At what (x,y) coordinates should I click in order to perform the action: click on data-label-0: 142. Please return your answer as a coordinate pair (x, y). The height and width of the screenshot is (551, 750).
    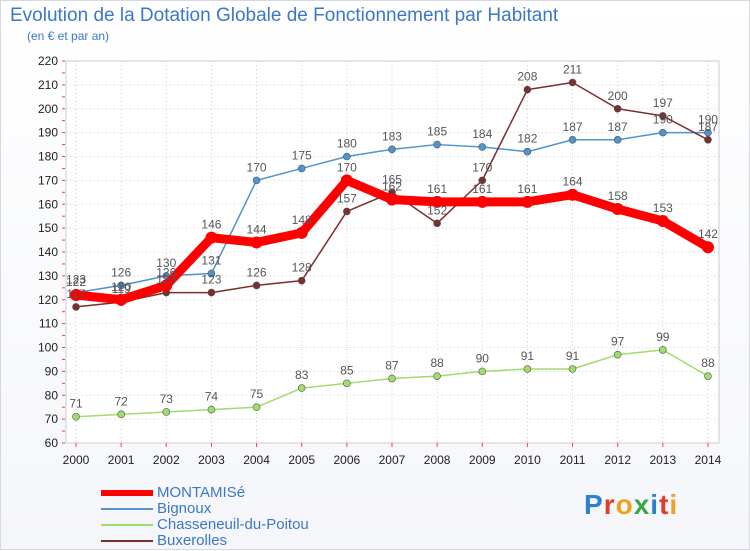
    Looking at the image, I should click on (708, 234).